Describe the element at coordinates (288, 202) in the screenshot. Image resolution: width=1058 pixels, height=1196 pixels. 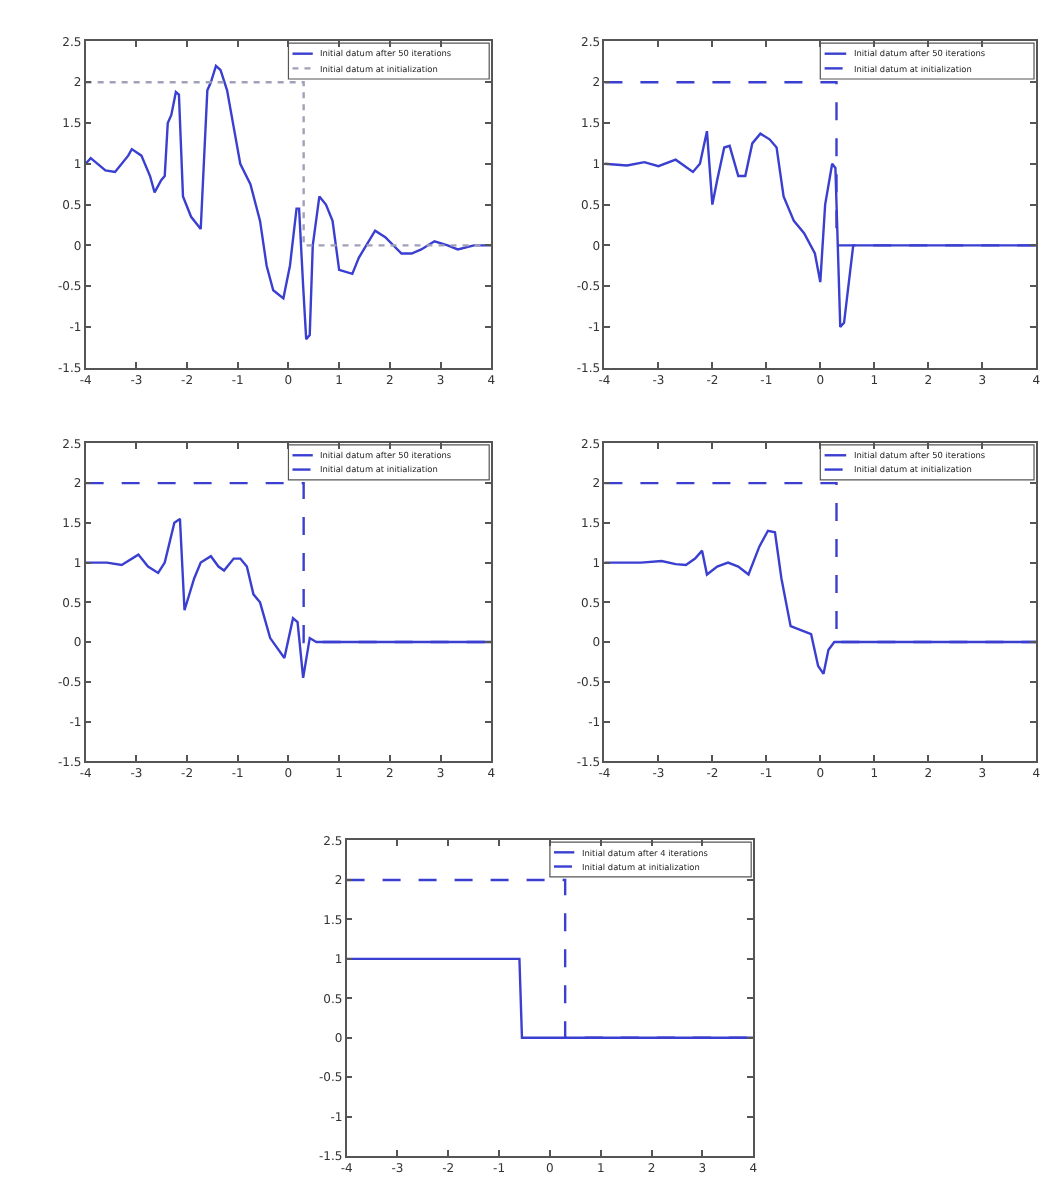
I see `line-series` at that location.